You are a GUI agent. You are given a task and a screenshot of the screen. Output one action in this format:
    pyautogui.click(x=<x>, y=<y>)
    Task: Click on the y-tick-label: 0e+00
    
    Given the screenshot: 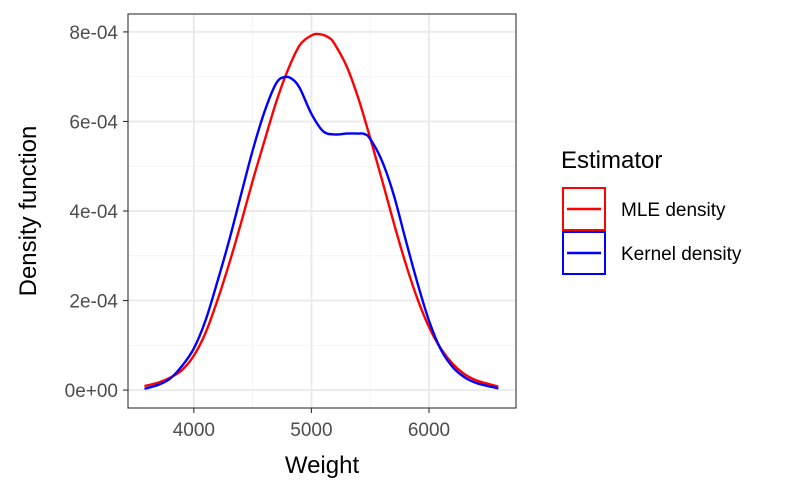 What is the action you would take?
    pyautogui.click(x=91, y=391)
    